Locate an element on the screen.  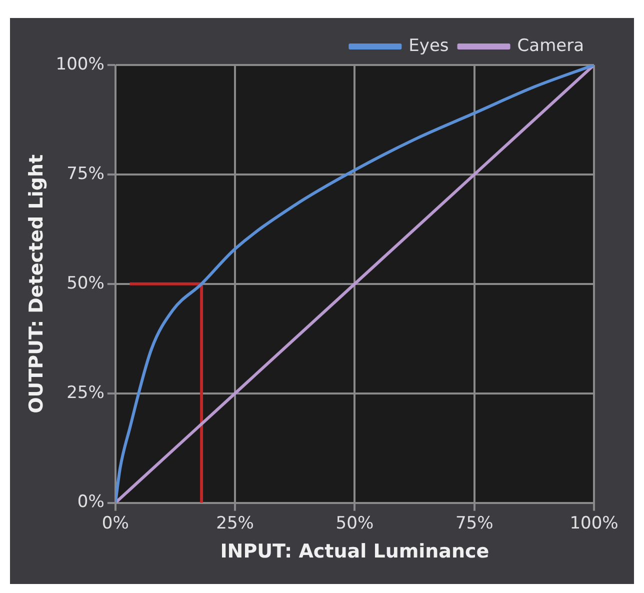
x-tick-label: 50% is located at coordinates (355, 523).